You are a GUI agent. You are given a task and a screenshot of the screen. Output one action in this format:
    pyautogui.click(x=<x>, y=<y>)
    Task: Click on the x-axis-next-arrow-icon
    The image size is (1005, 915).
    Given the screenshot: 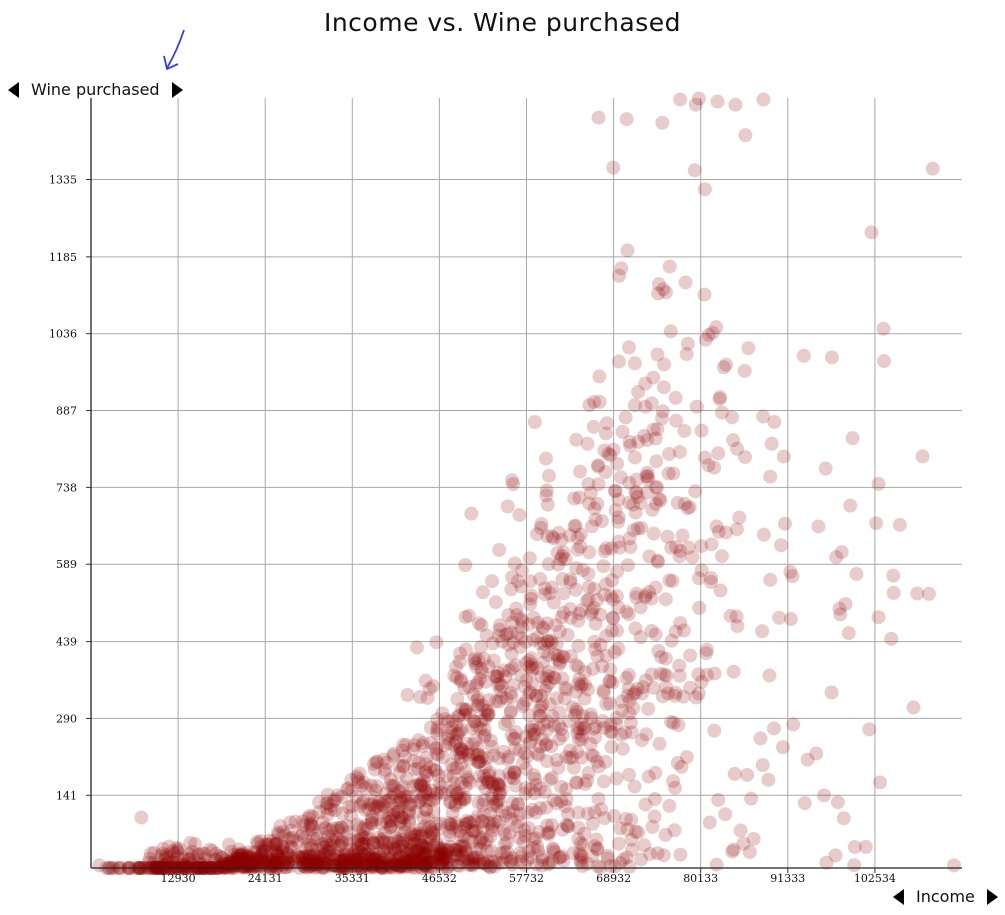 What is the action you would take?
    pyautogui.click(x=992, y=896)
    